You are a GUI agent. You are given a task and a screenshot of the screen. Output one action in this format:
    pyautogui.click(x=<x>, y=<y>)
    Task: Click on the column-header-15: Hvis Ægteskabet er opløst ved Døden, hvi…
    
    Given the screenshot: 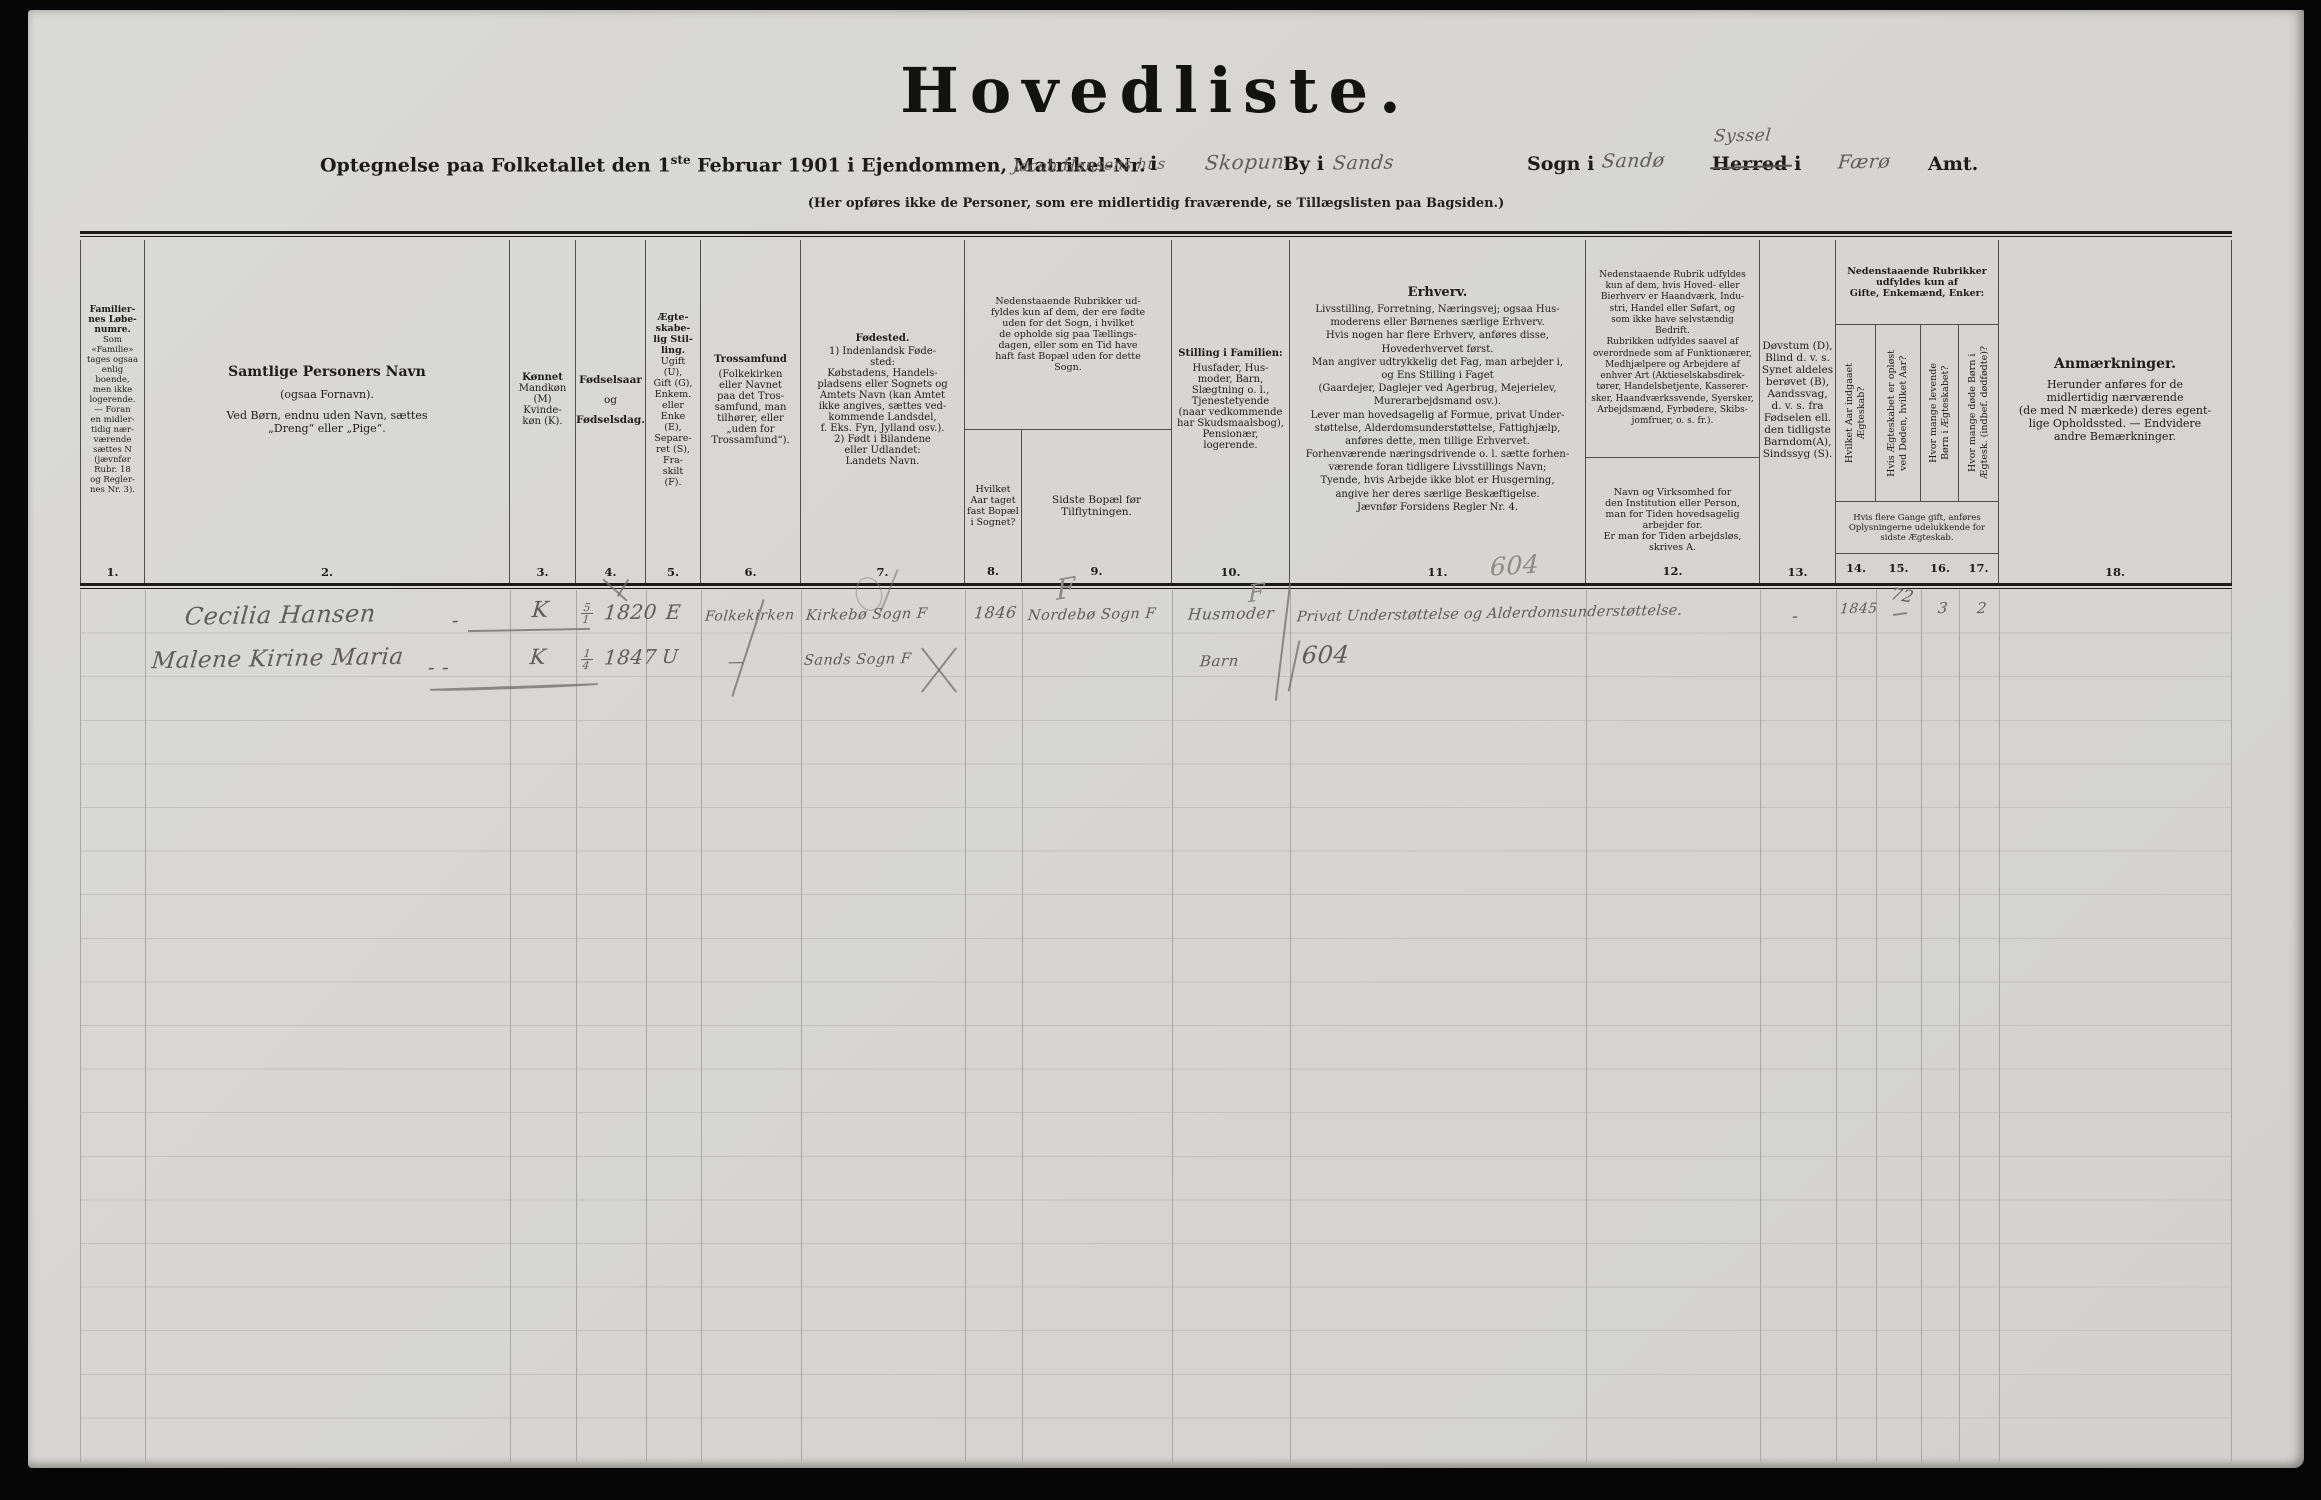 What is the action you would take?
    pyautogui.click(x=1898, y=413)
    